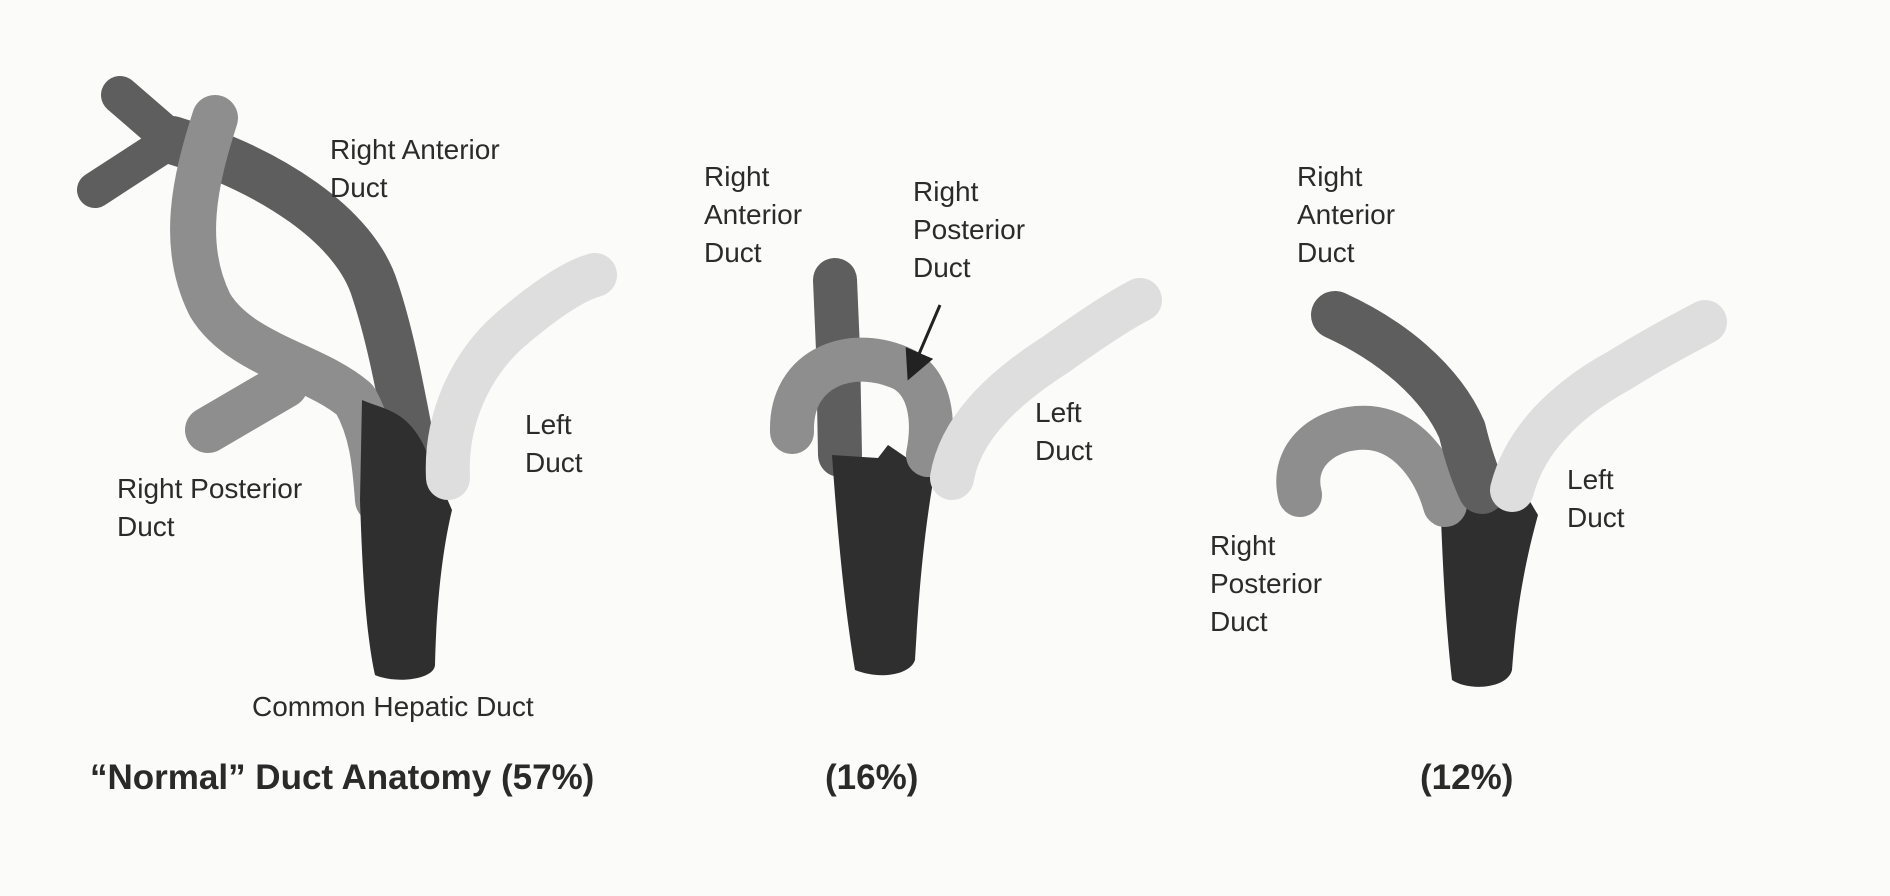 This screenshot has width=1890, height=896. I want to click on p1-label-right-anterior: Right Anterior Duct, so click(415, 169).